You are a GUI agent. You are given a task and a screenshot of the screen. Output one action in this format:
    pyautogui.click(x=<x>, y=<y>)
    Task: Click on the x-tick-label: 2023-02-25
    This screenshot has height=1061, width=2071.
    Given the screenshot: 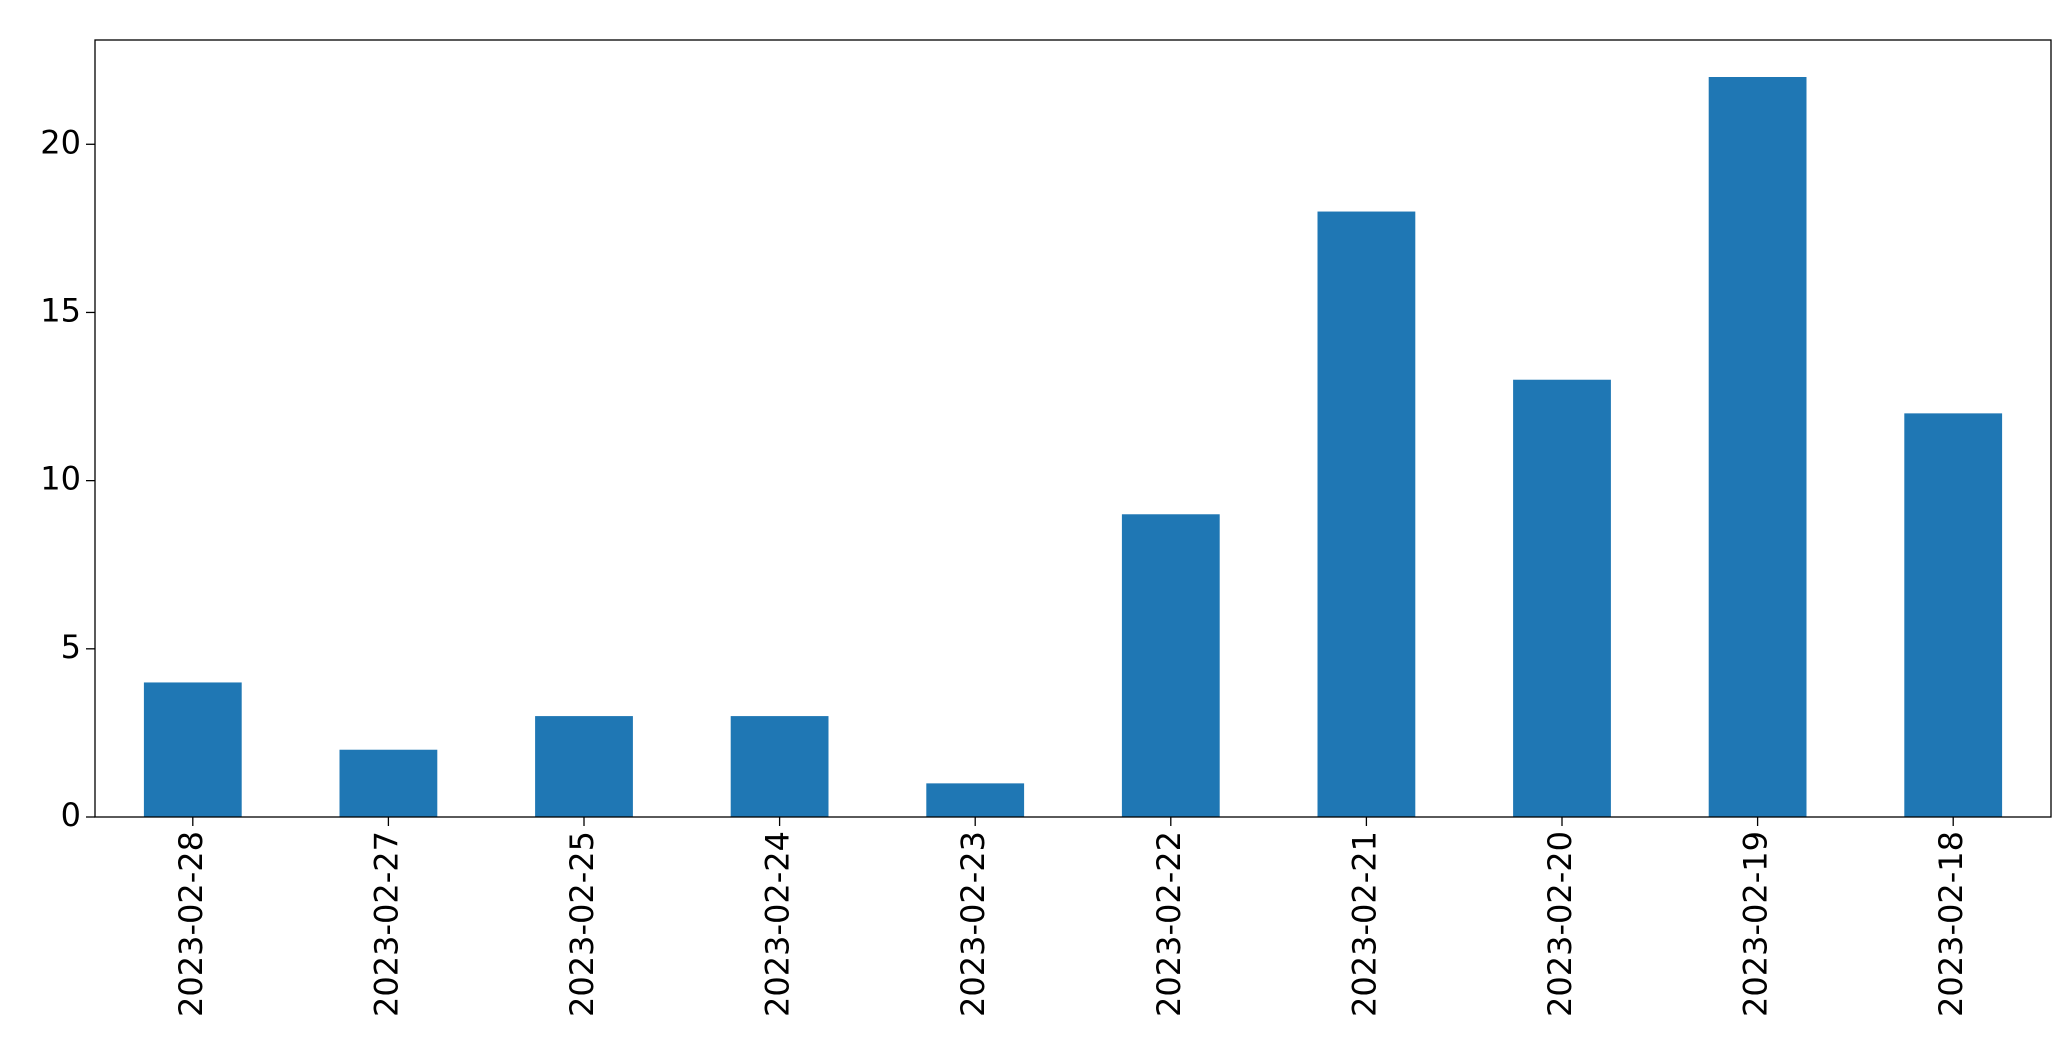 What is the action you would take?
    pyautogui.click(x=582, y=924)
    